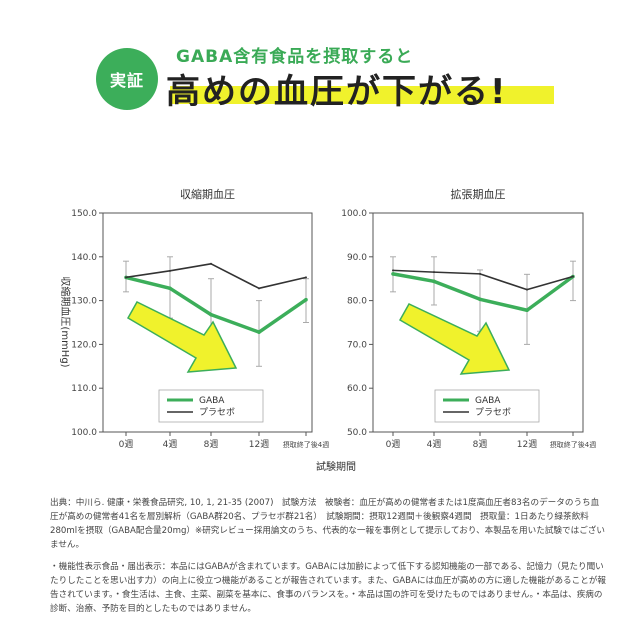 This screenshot has width=640, height=640. I want to click on chart-title: 収縮期血圧, so click(207, 194).